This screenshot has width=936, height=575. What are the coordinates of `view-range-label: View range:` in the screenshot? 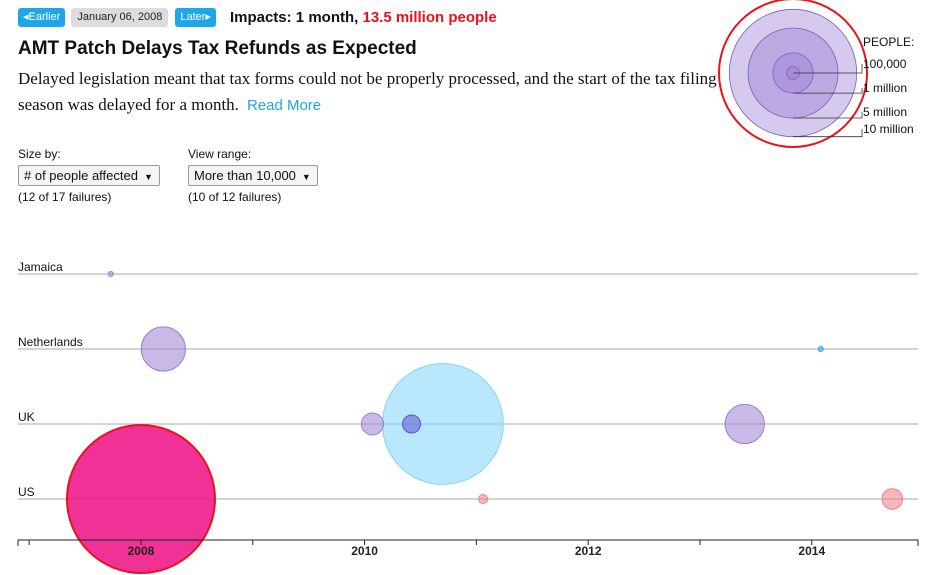 It's located at (220, 154).